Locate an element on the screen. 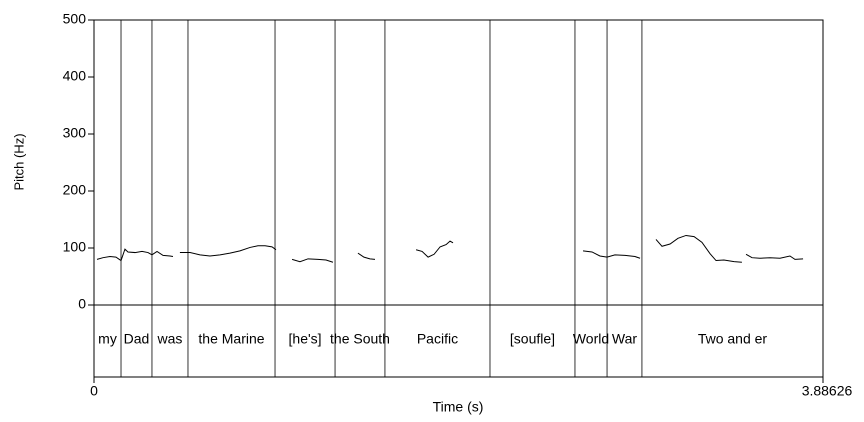 The height and width of the screenshot is (422, 864). x-tick-label: 3.88626 is located at coordinates (827, 391).